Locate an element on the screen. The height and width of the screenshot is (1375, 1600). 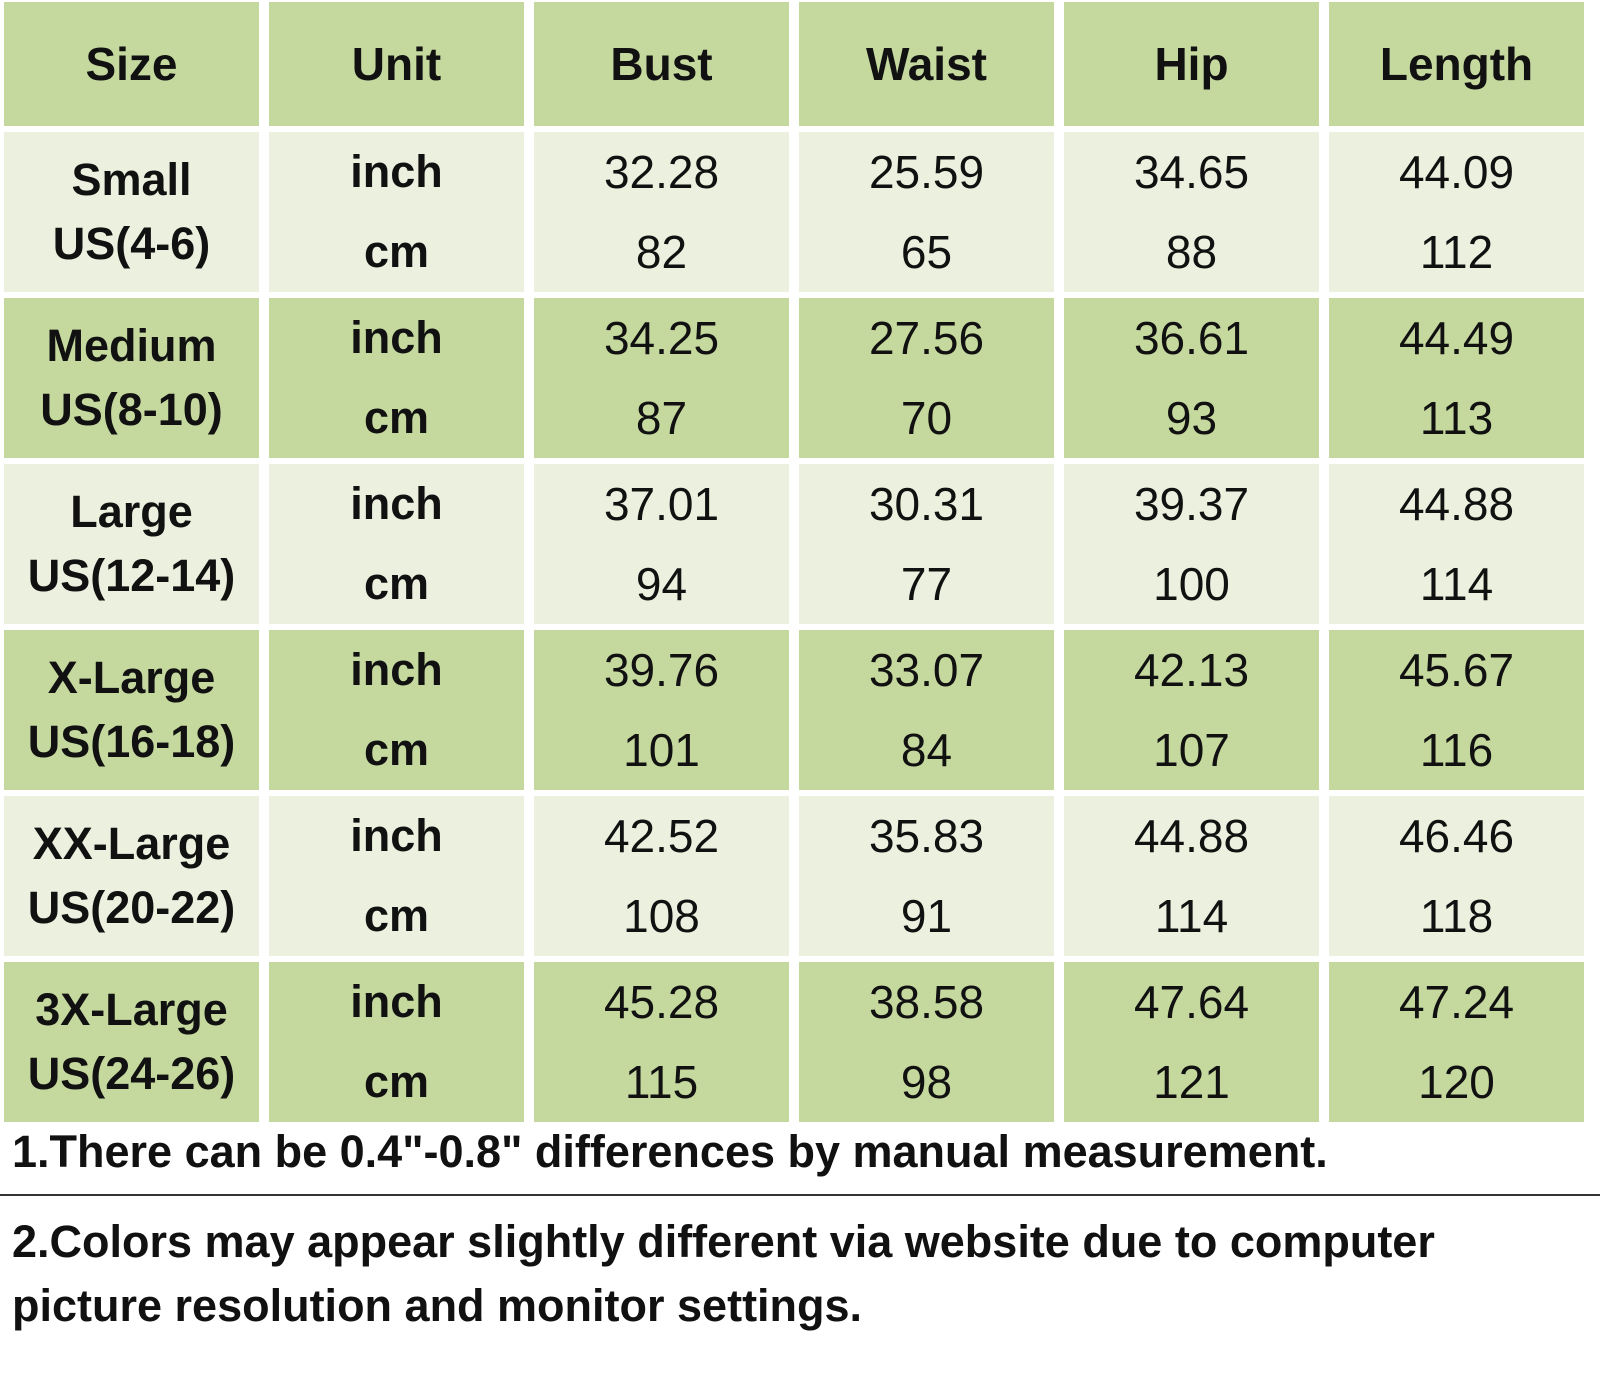
waist-cm-value: 65 is located at coordinates (926, 252).